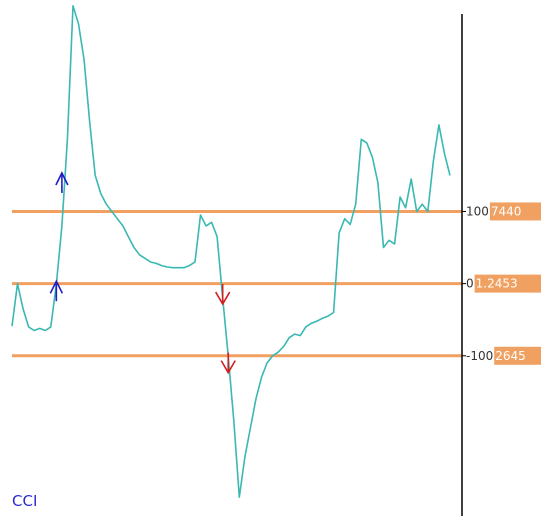 This screenshot has width=541, height=516. What do you see at coordinates (142, 273) in the screenshot?
I see `signal-arrows` at bounding box center [142, 273].